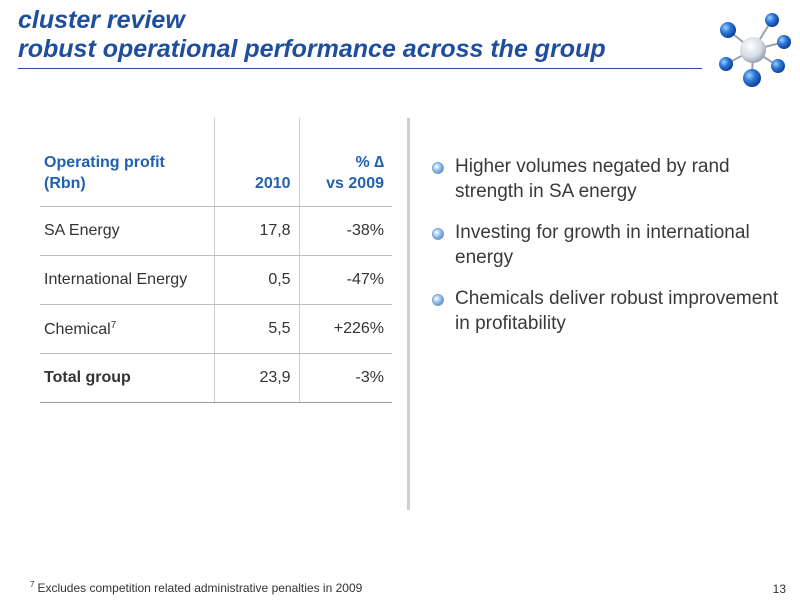  What do you see at coordinates (779, 589) in the screenshot?
I see `page-number: 13` at bounding box center [779, 589].